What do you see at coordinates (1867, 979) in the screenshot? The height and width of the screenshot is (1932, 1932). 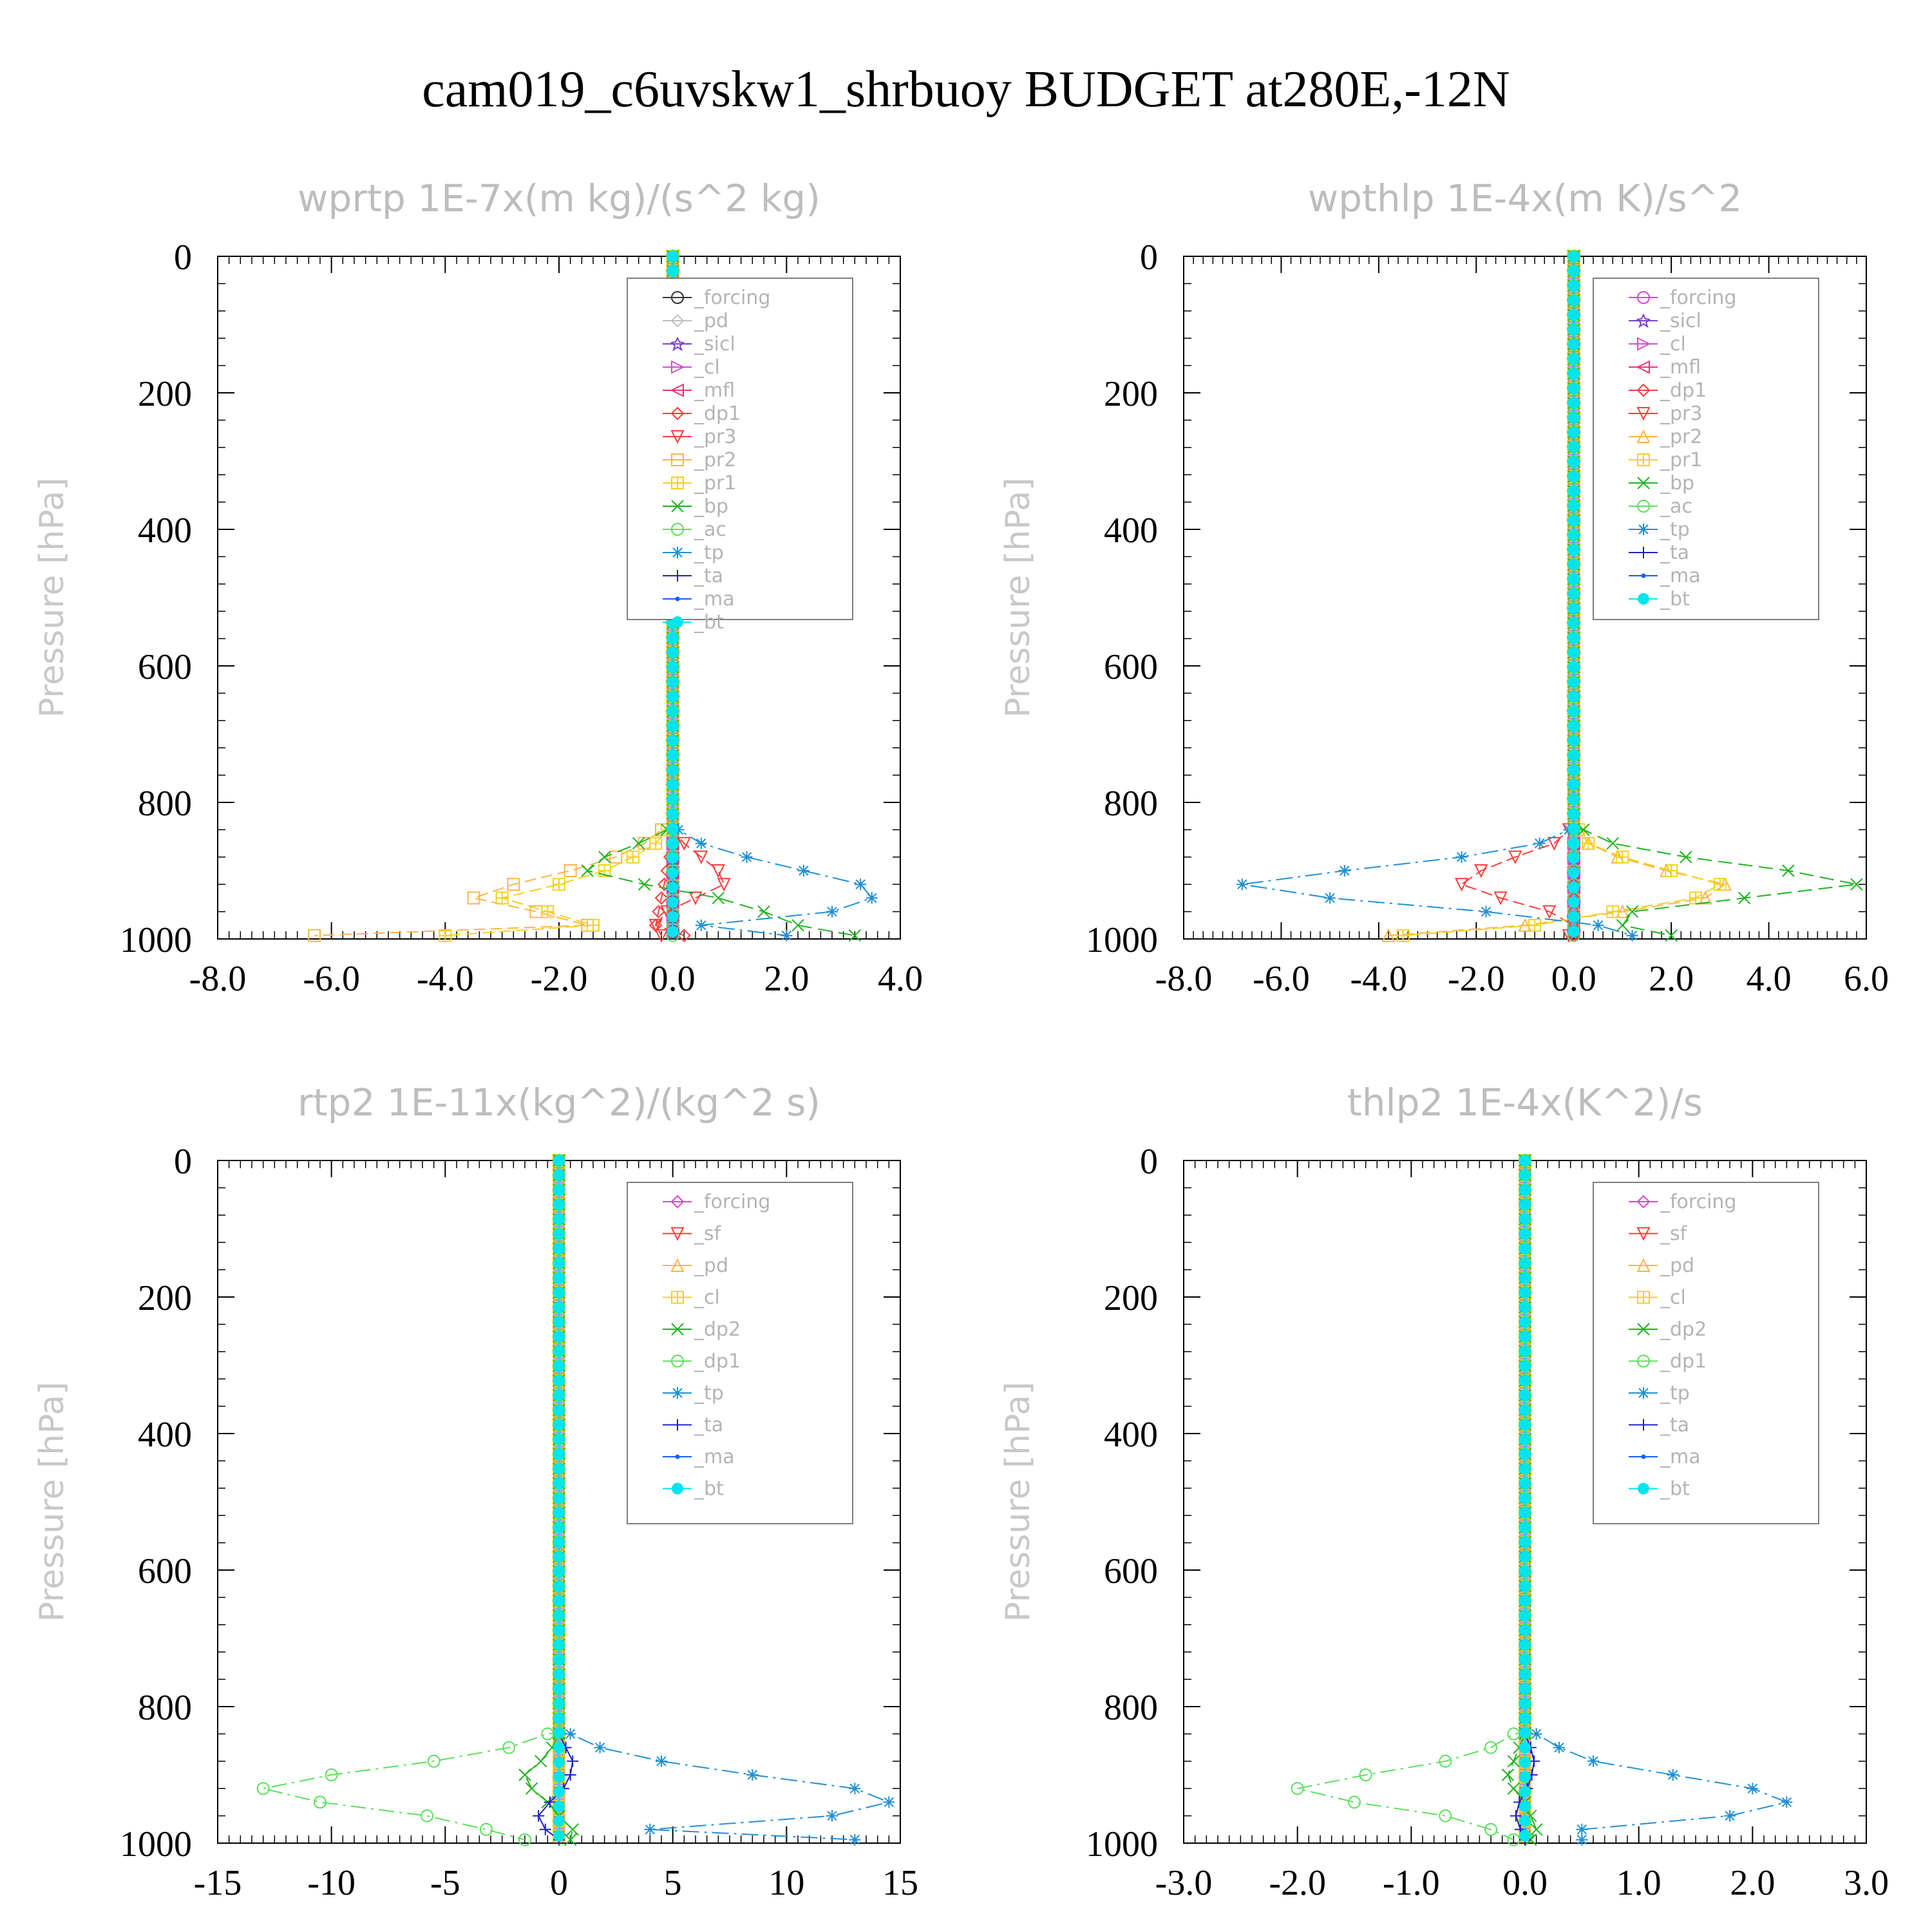 I see `x-tick-label: 6.0` at bounding box center [1867, 979].